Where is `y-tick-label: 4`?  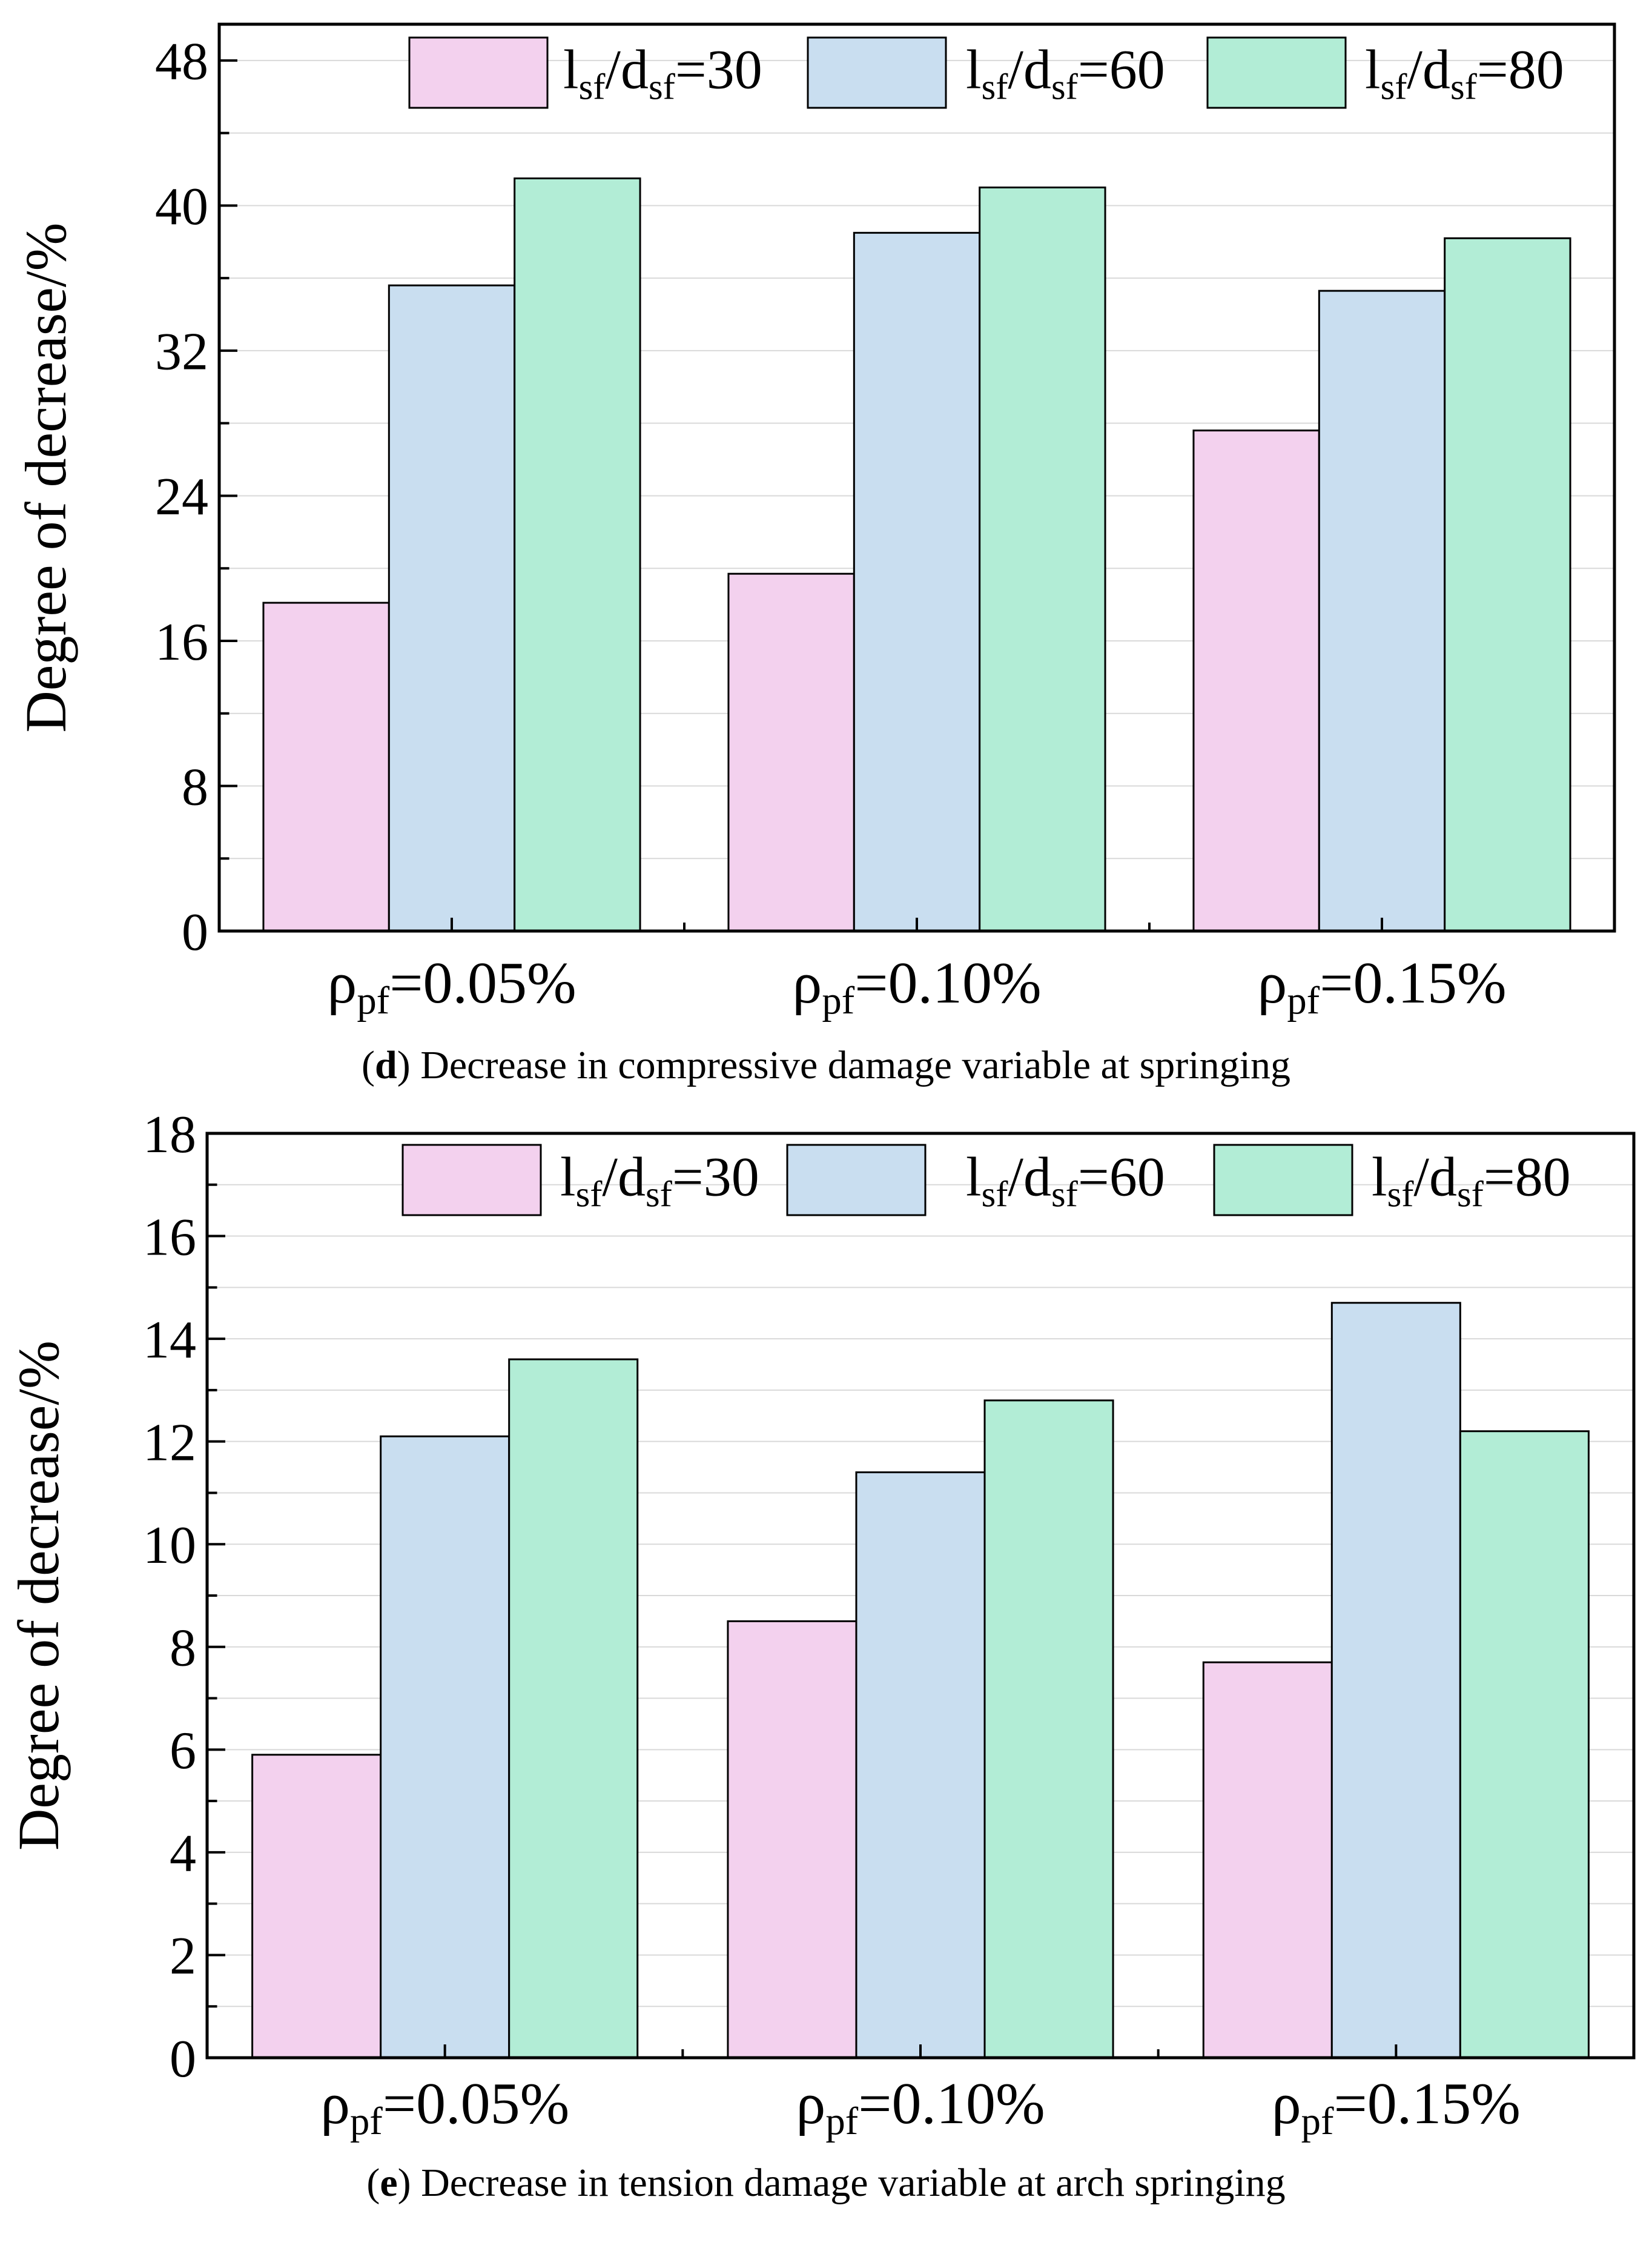
y-tick-label: 4 is located at coordinates (183, 1854).